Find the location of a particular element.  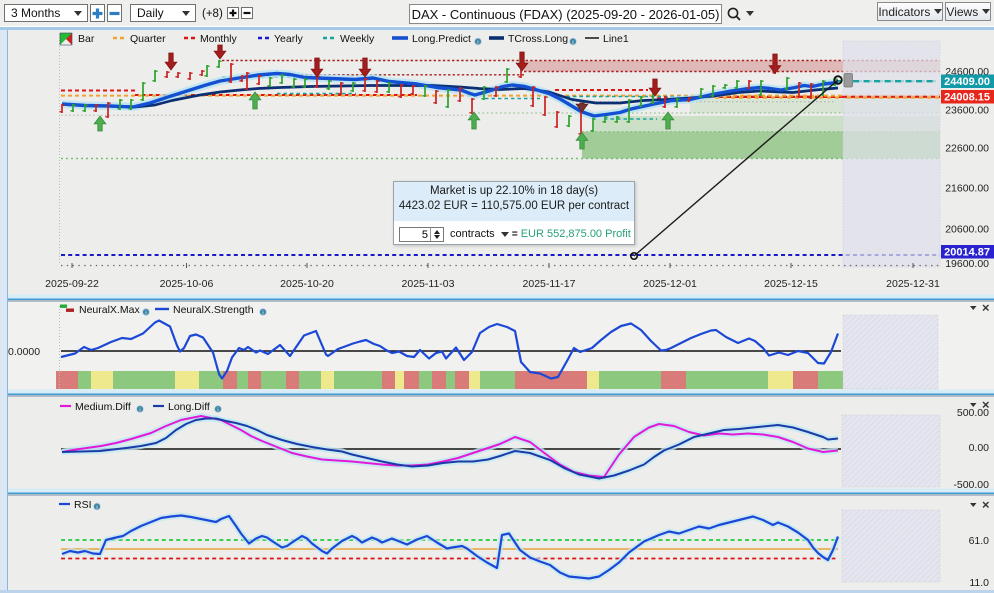

svg-text: Long.Diff is located at coordinates (189, 407).